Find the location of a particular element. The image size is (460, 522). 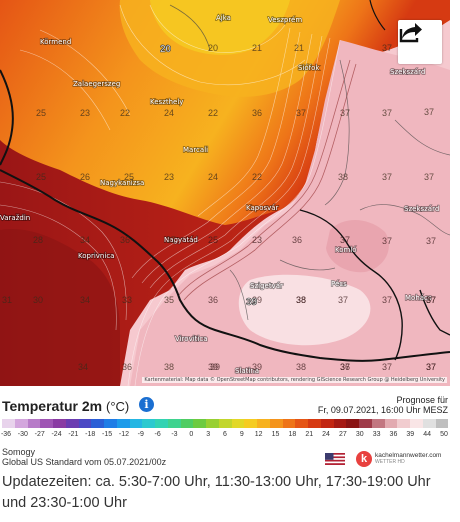

map-place-label: Virovitica is located at coordinates (191, 339).